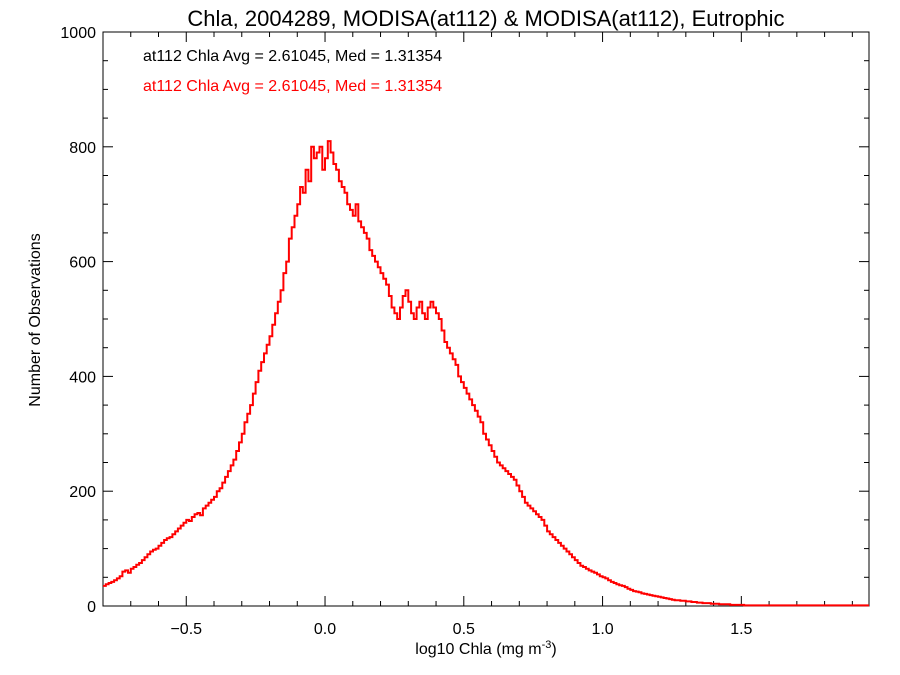  What do you see at coordinates (82, 148) in the screenshot?
I see `y-tick-label: 800` at bounding box center [82, 148].